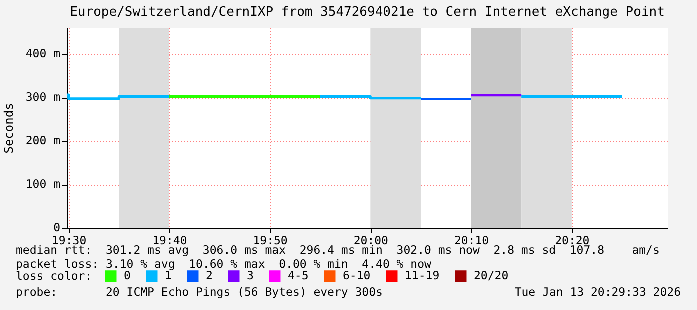 The width and height of the screenshot is (697, 310). Describe the element at coordinates (199, 292) in the screenshot. I see `text: probe: 20 ICMP Echo Pings (56 Bytes) every 300s` at that location.